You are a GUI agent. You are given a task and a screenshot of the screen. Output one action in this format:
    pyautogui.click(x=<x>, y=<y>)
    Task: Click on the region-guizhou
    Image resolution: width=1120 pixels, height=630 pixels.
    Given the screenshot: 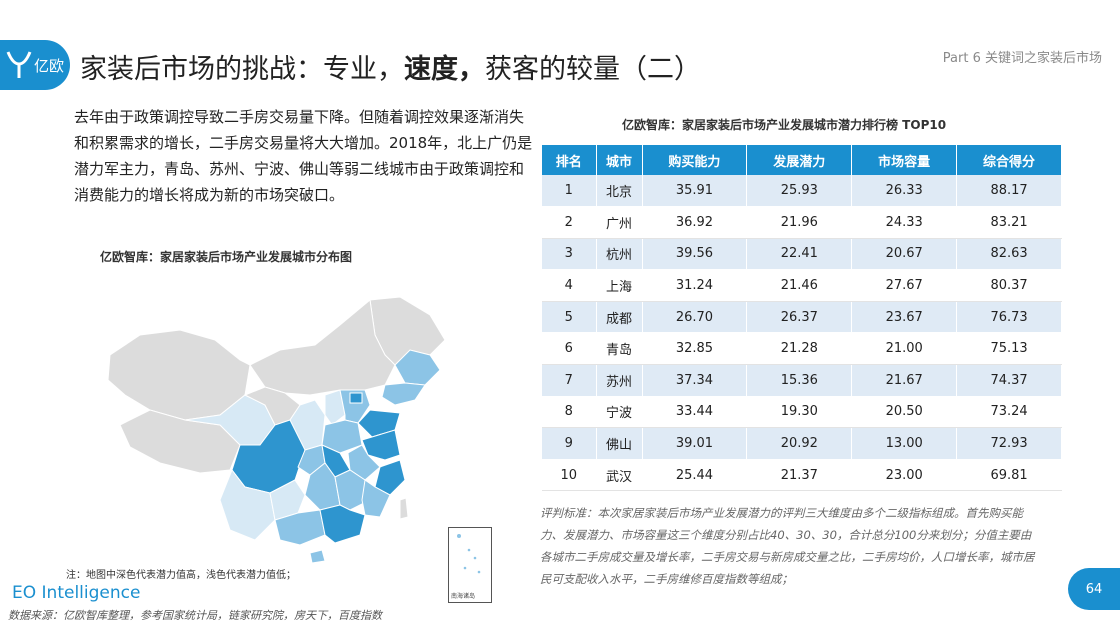 What is the action you would take?
    pyautogui.click(x=287, y=500)
    